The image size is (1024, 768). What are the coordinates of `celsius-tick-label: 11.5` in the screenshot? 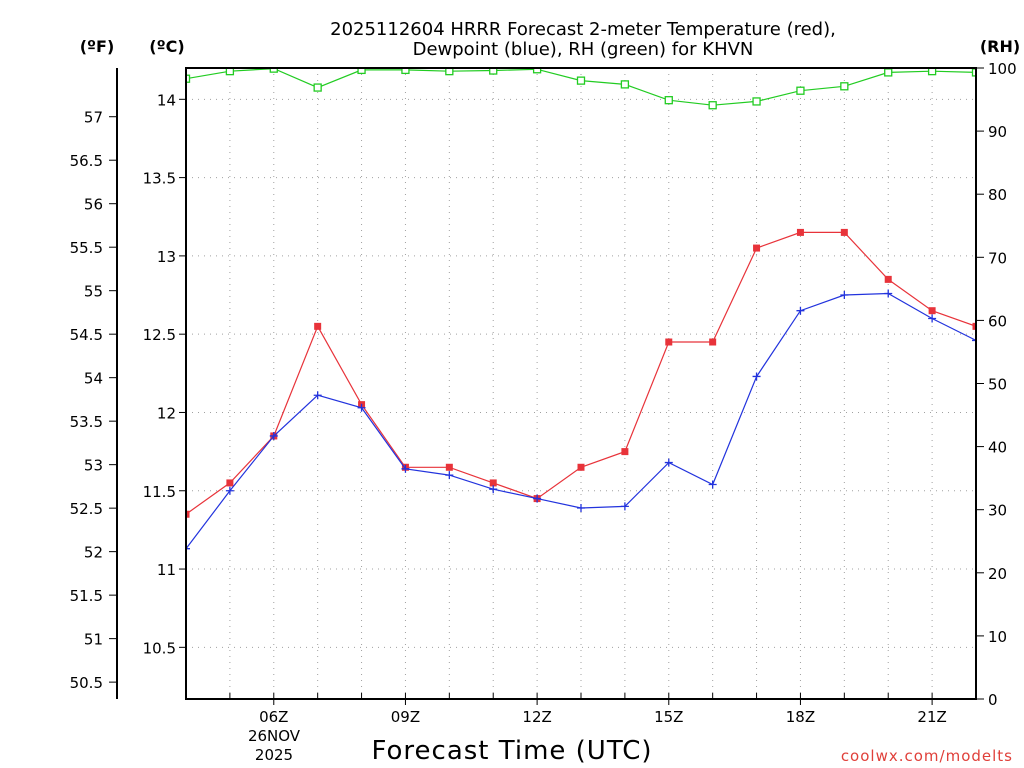 It's located at (159, 492).